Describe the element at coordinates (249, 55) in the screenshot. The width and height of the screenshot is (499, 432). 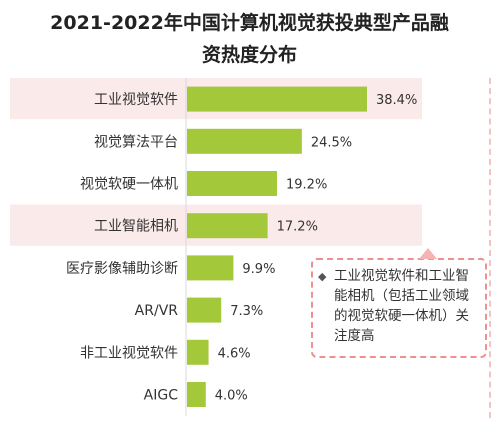
I see `chart-title-line-2: 资热度分布` at that location.